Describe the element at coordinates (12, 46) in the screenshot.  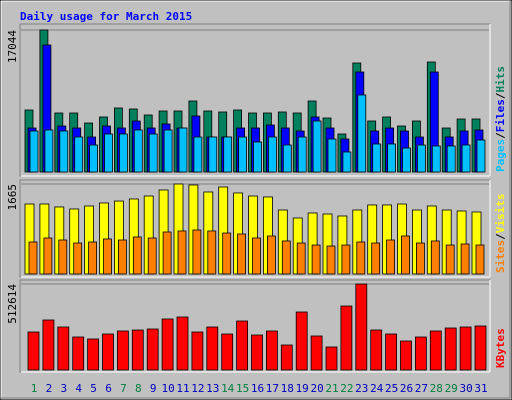
I see `y-tick-label: 17044` at that location.